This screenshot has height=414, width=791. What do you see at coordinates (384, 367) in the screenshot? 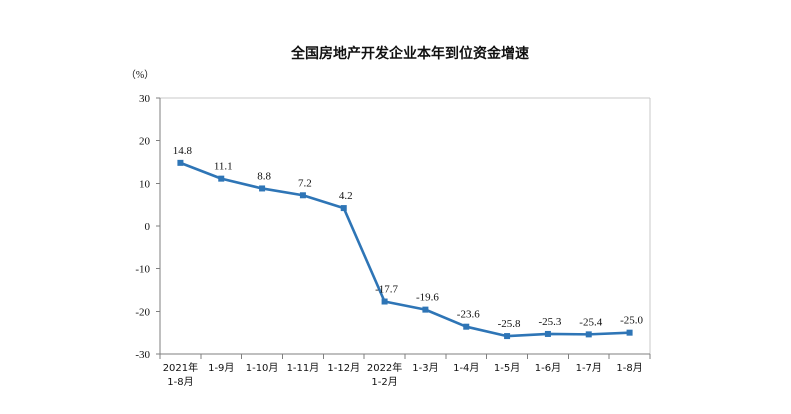
I see `x-tick-label: 2022年` at bounding box center [384, 367].